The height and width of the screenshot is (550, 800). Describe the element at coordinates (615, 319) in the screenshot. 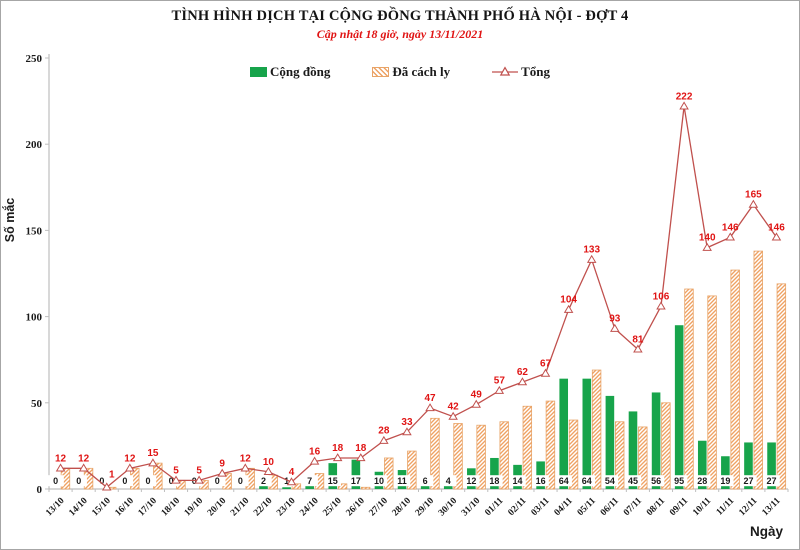

I see `total-value-label: 93` at that location.